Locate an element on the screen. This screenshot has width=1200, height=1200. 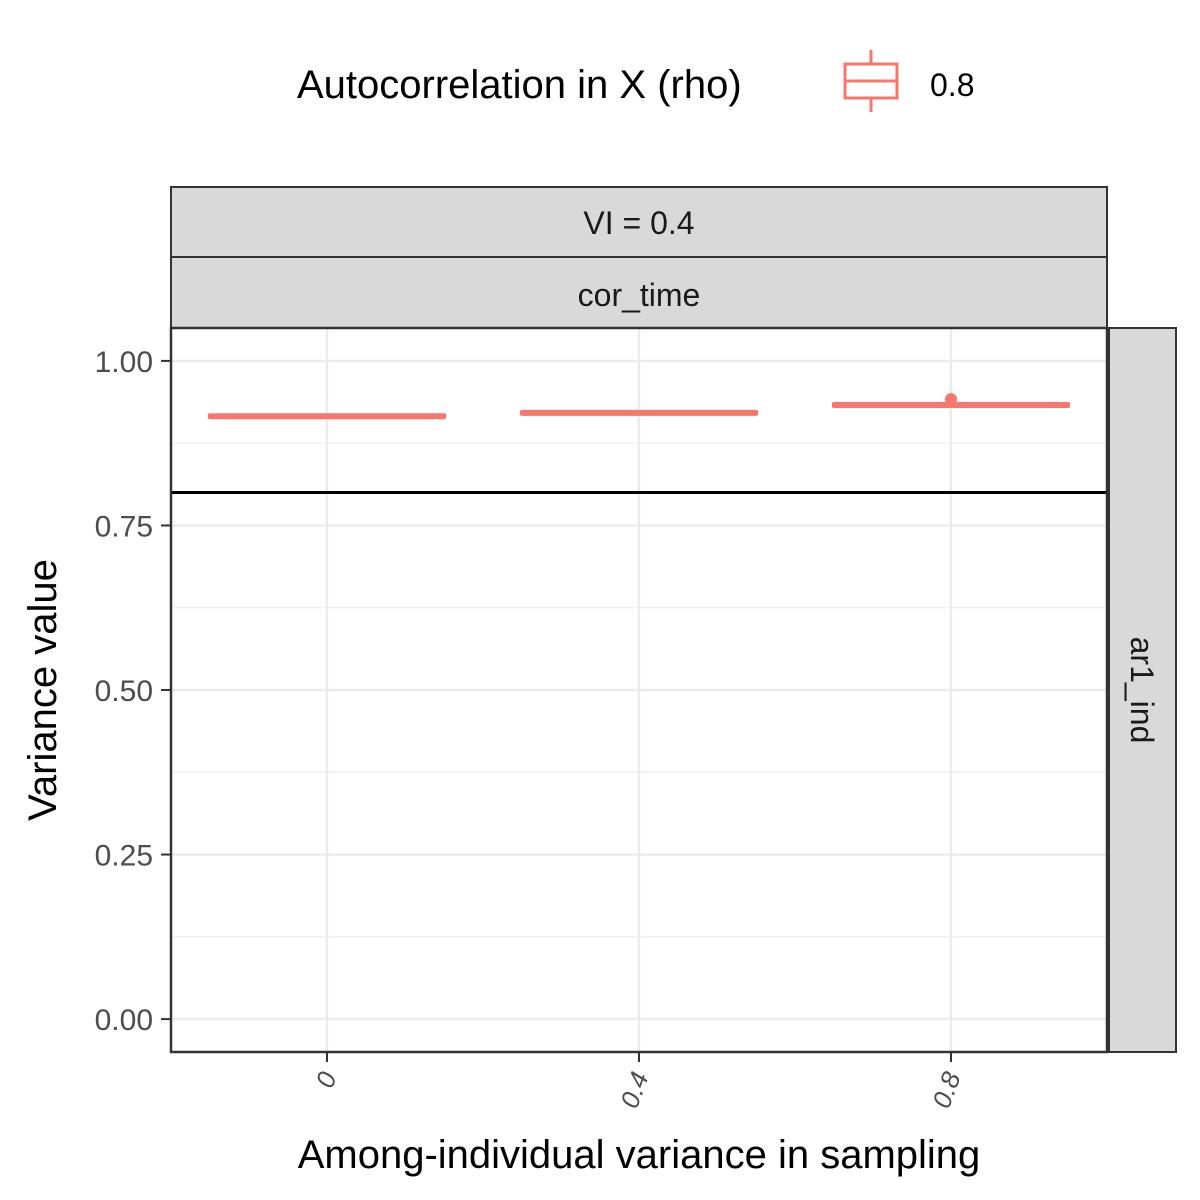
x-axis-title: Among-individual variance in sampling is located at coordinates (639, 1155).